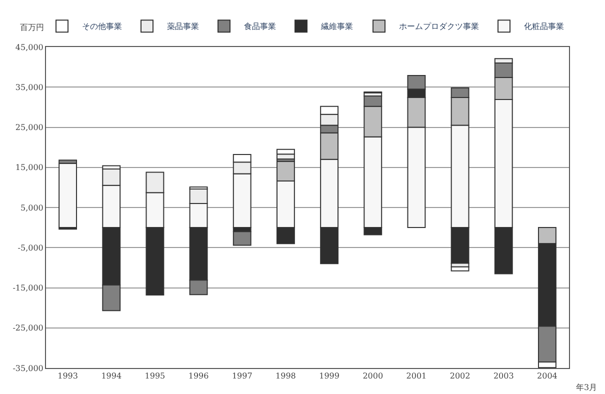  What do you see at coordinates (587, 387) in the screenshot?
I see `text: 年3月` at bounding box center [587, 387].